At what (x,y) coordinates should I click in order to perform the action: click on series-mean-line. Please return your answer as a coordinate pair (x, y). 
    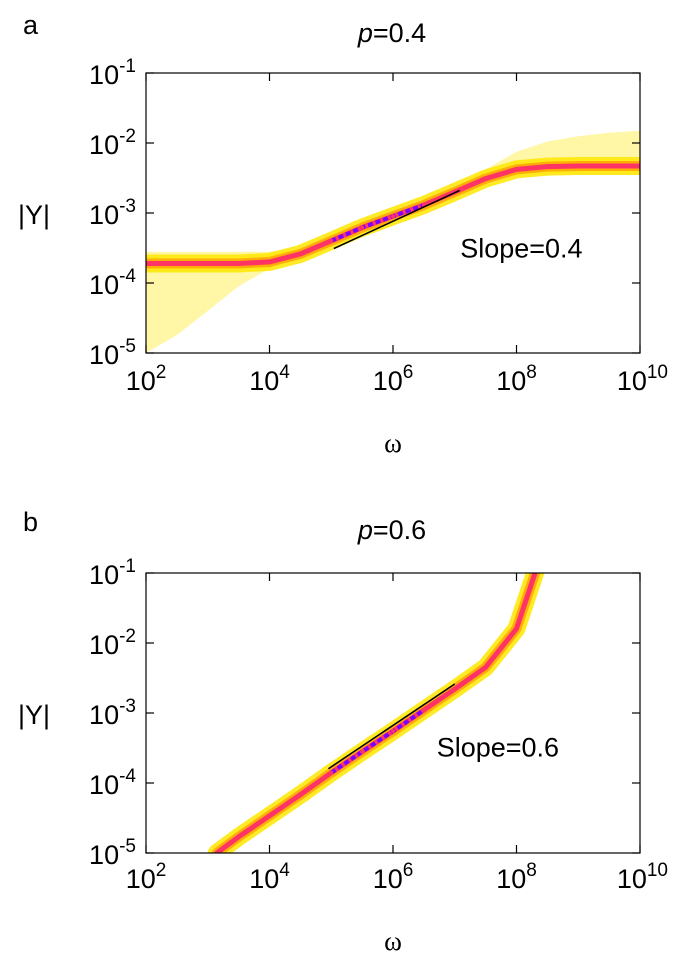
    Looking at the image, I should click on (376, 713).